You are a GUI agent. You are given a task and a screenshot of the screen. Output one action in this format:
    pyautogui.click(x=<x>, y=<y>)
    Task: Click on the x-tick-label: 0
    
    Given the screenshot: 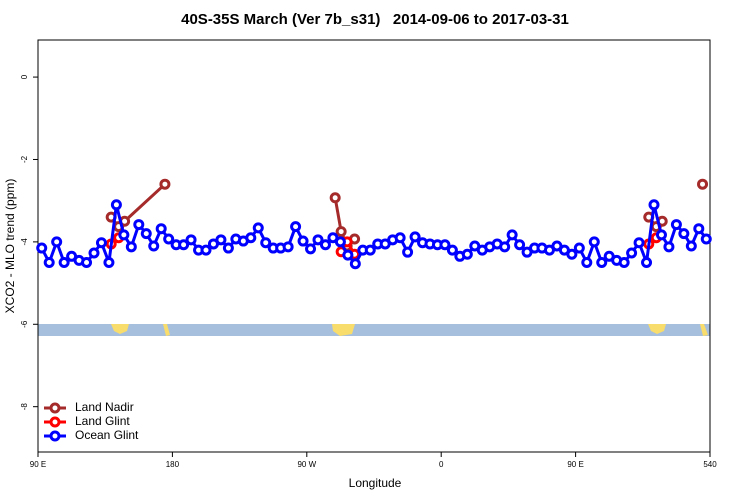 What is the action you would take?
    pyautogui.click(x=441, y=464)
    